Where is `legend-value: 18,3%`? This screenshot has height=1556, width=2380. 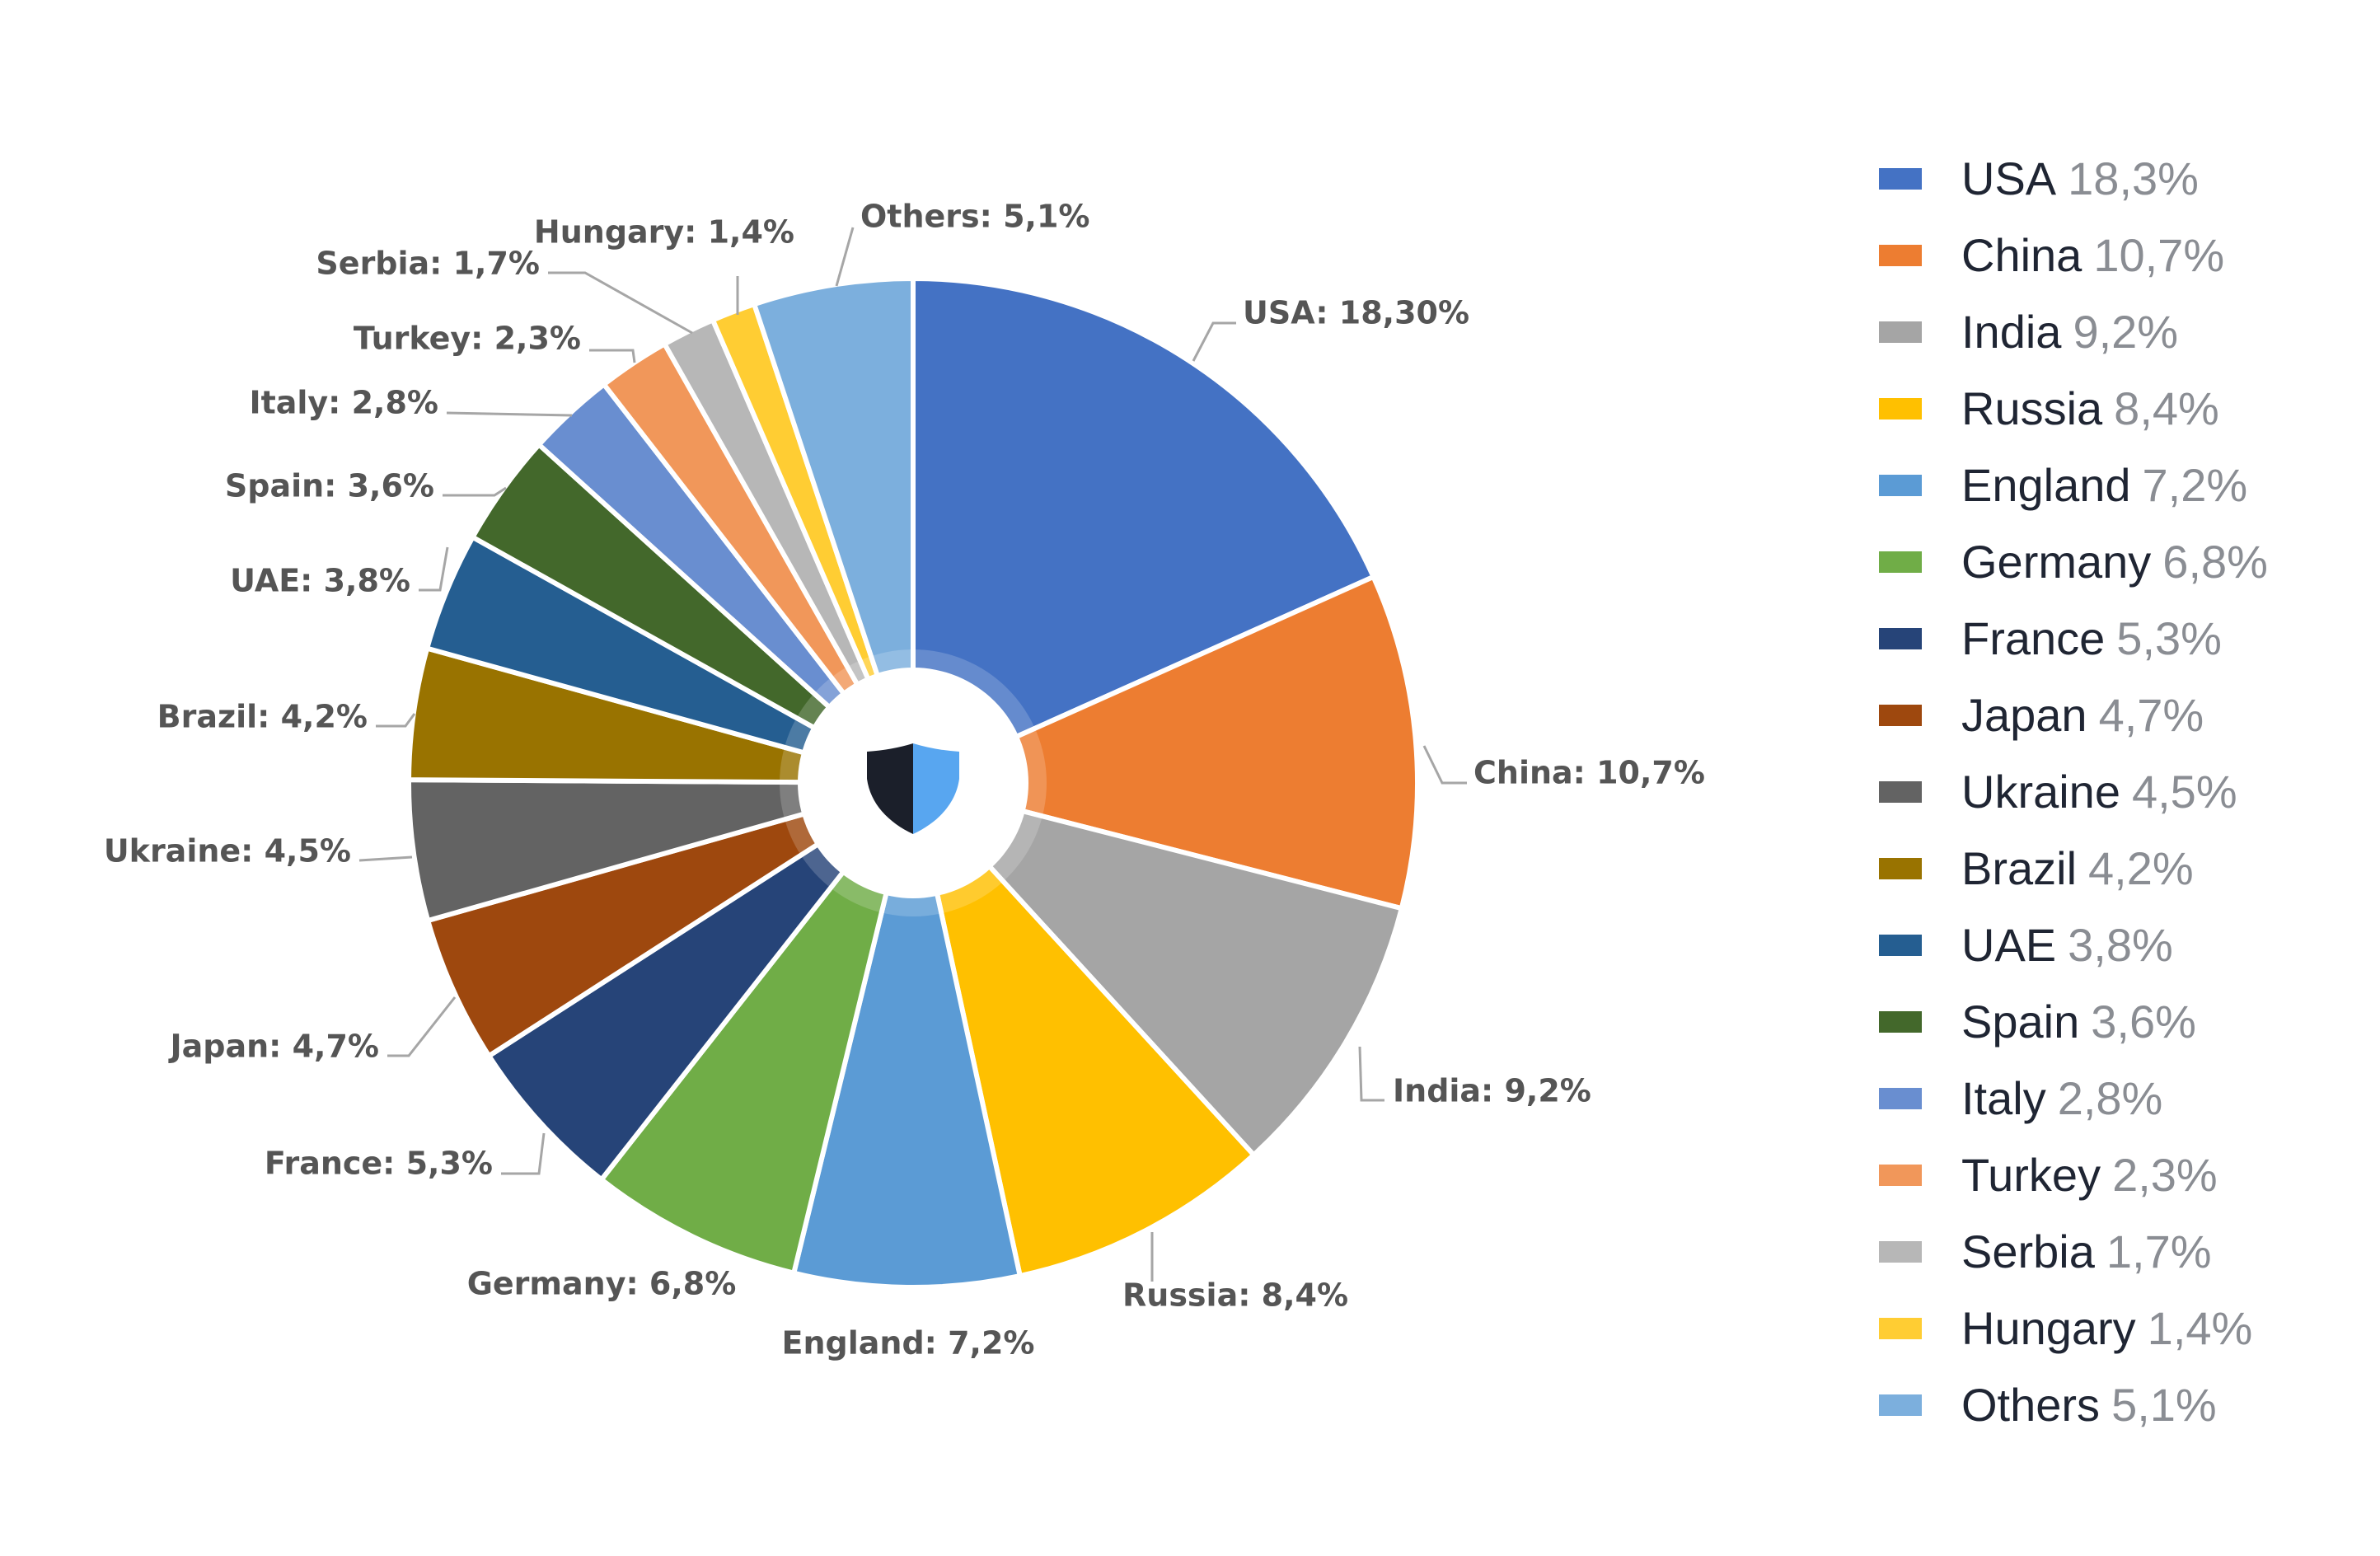 legend-value: 18,3% is located at coordinates (2133, 178).